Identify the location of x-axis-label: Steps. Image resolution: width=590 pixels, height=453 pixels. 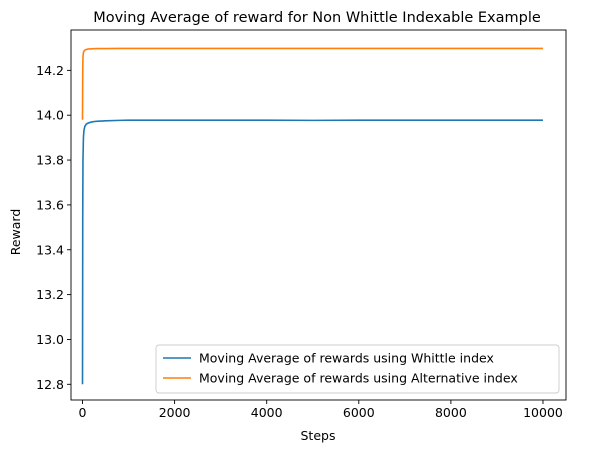
(318, 435).